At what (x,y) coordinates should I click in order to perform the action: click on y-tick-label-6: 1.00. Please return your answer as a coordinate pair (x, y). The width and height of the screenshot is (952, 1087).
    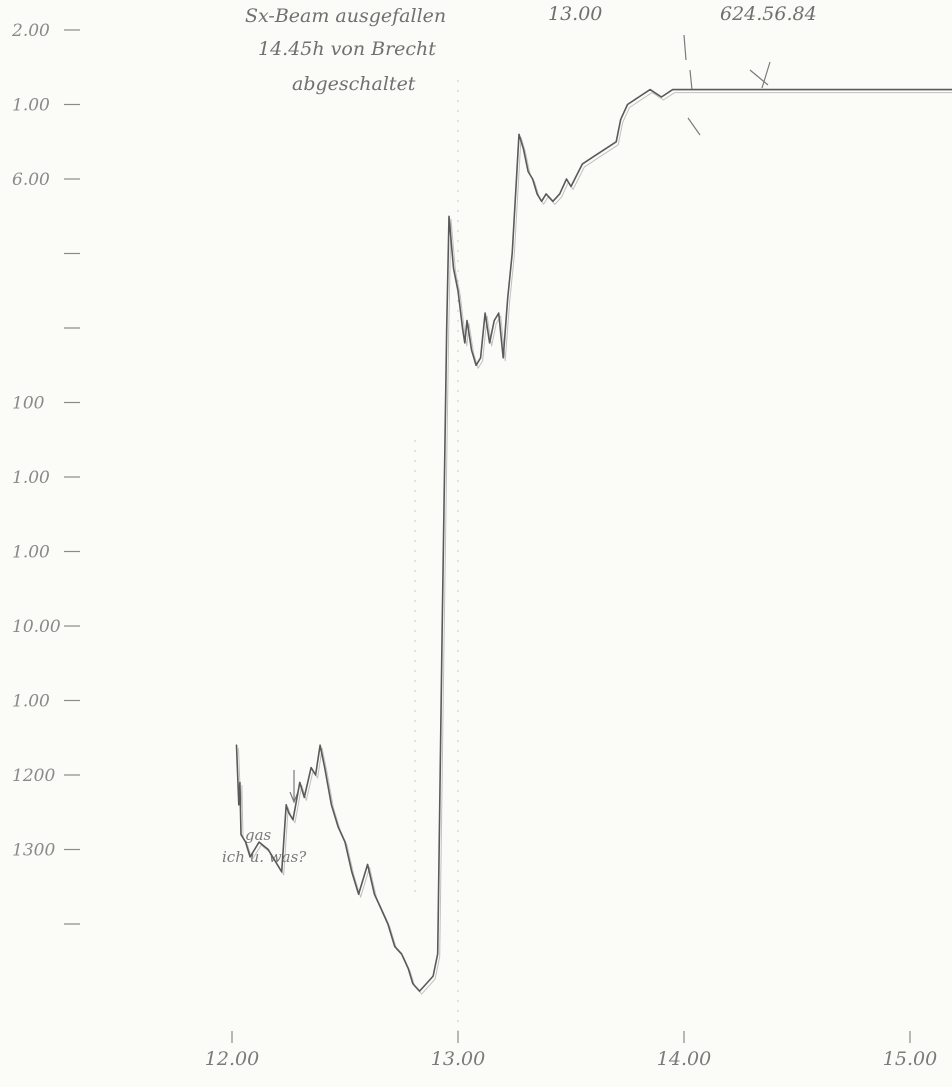
    Looking at the image, I should click on (31, 478).